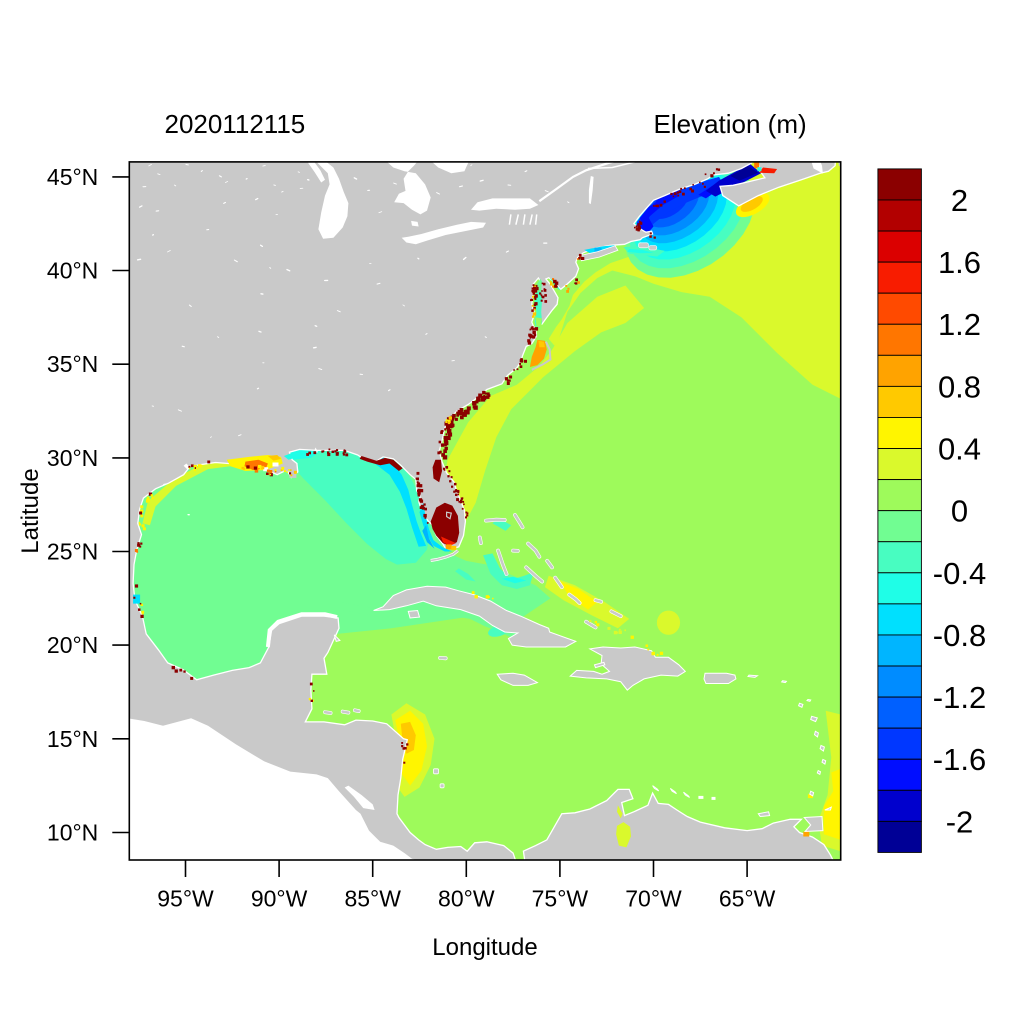 Image resolution: width=1024 pixels, height=1024 pixels. Describe the element at coordinates (235, 124) in the screenshot. I see `svg-text: 2020112115` at that location.